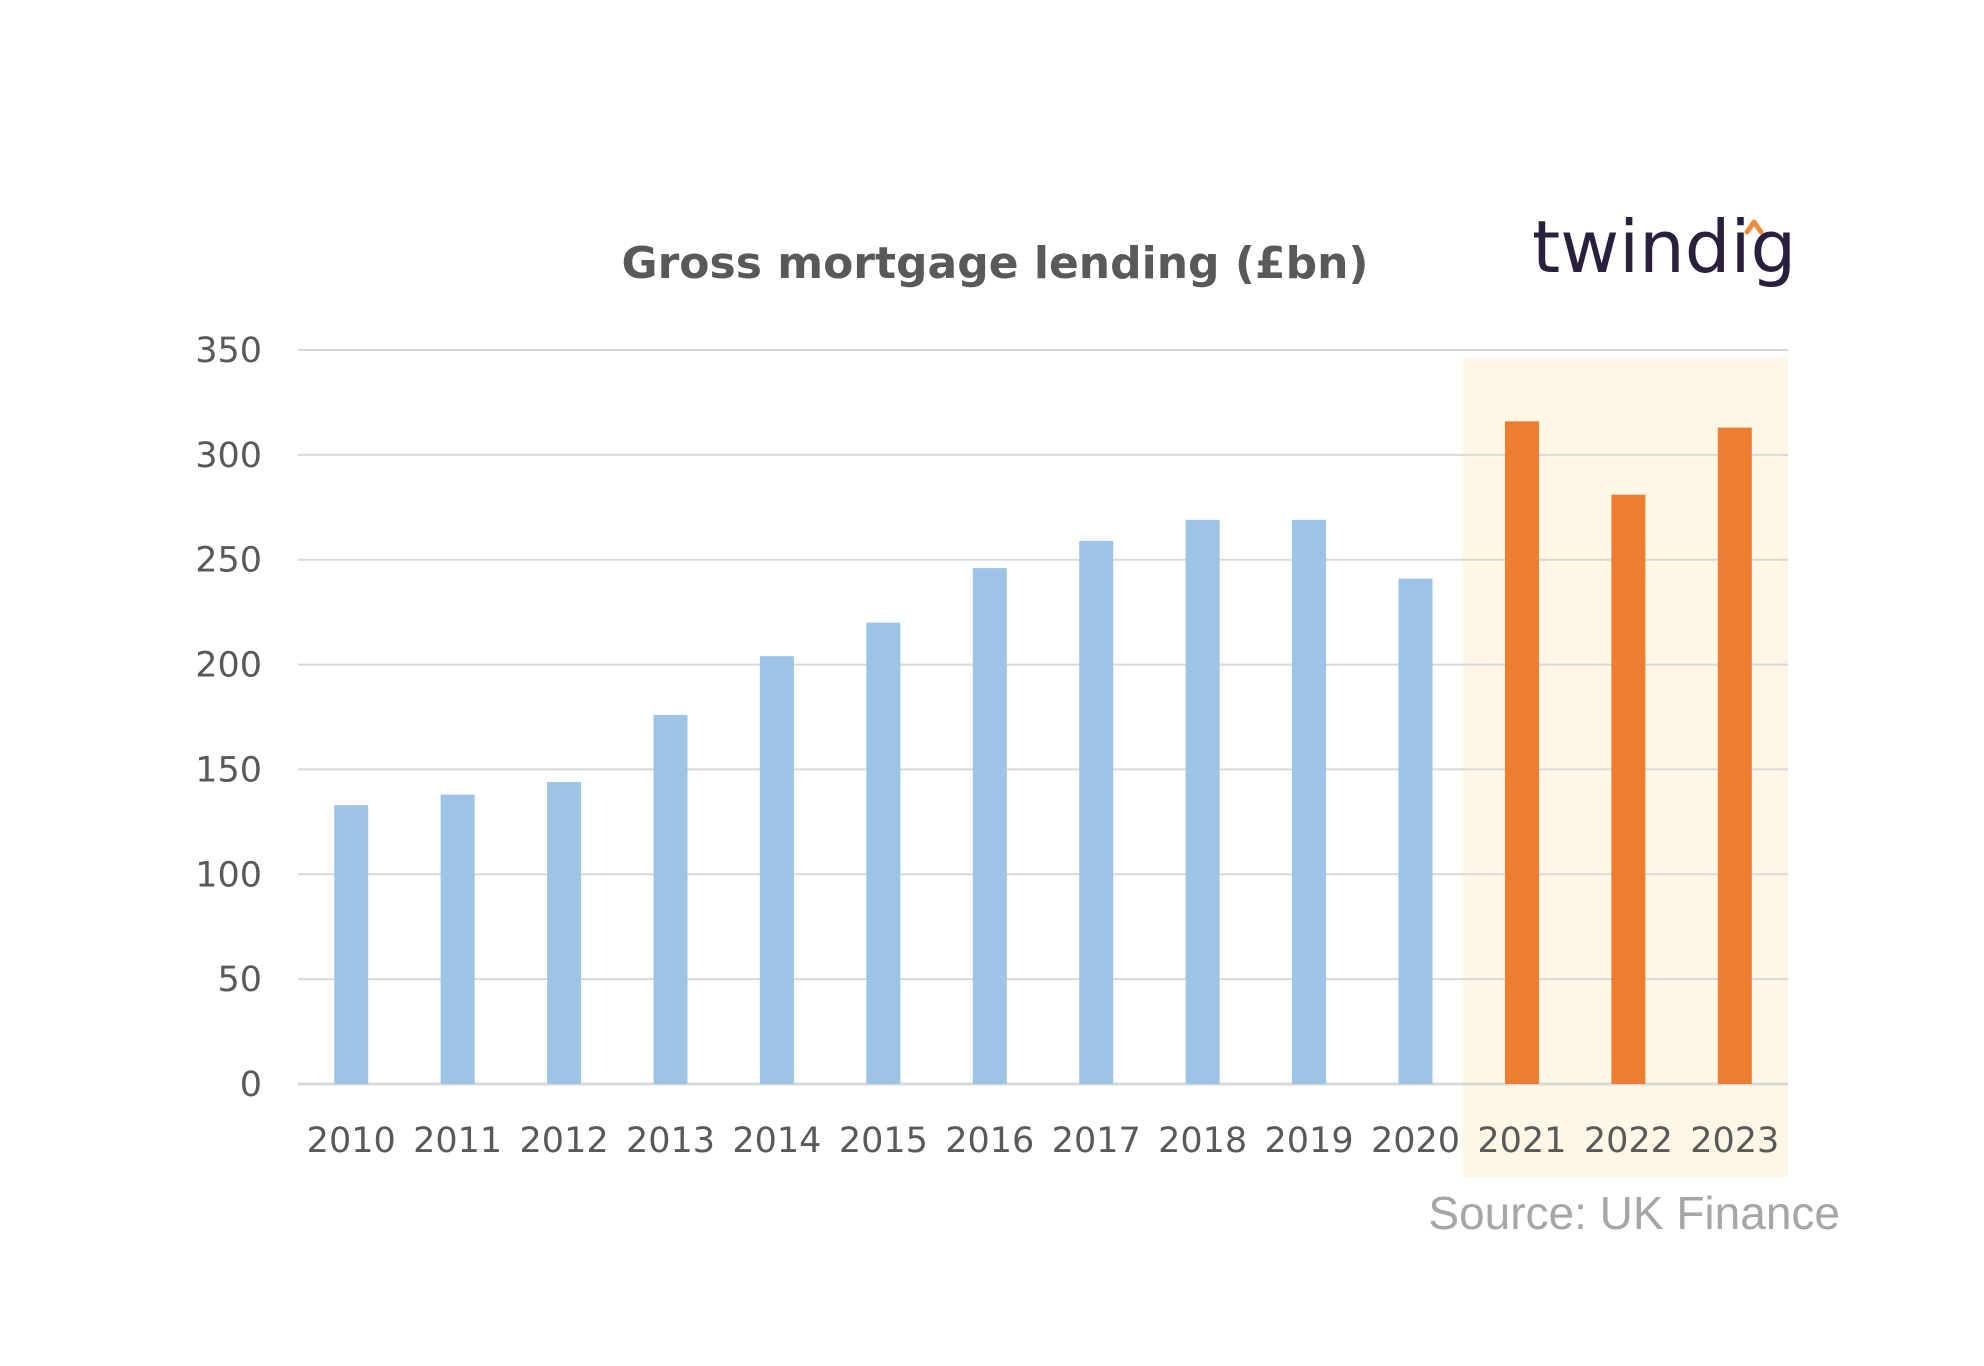 The width and height of the screenshot is (1984, 1366). What do you see at coordinates (1734, 755) in the screenshot?
I see `bar-2023` at bounding box center [1734, 755].